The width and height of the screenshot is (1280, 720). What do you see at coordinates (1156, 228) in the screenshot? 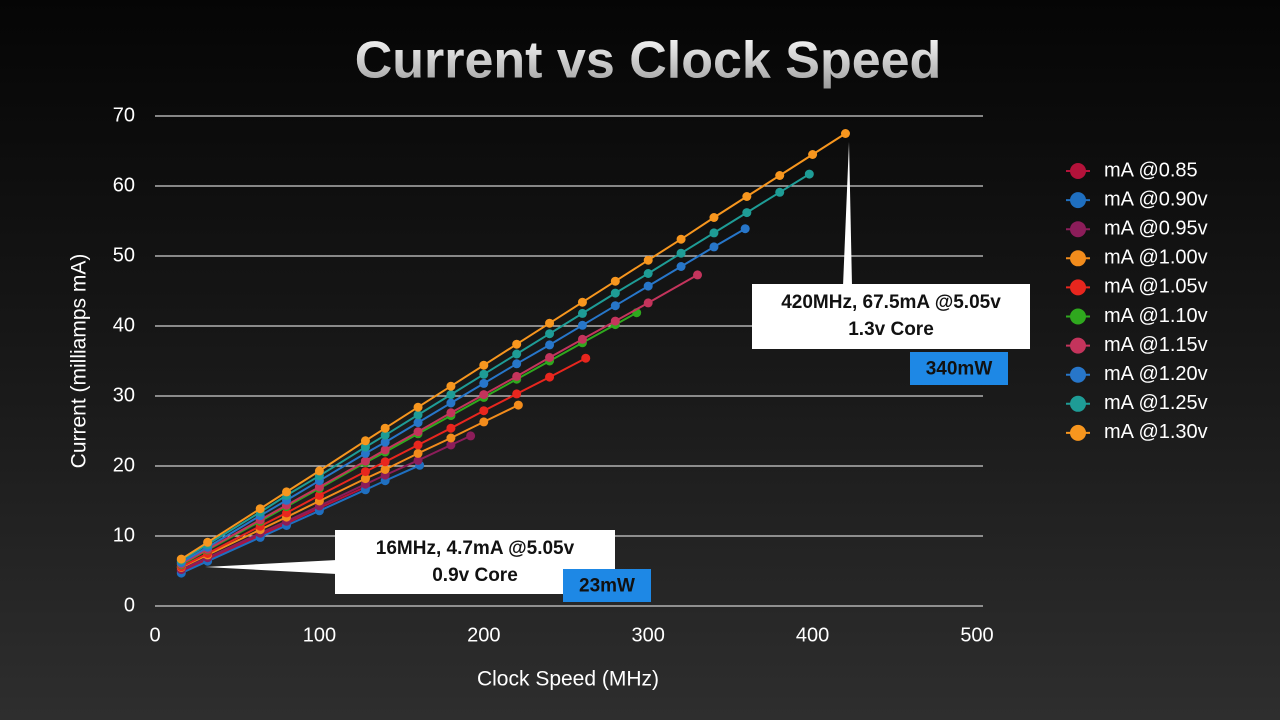
I see `legend-label: mA @0.95v` at bounding box center [1156, 228].